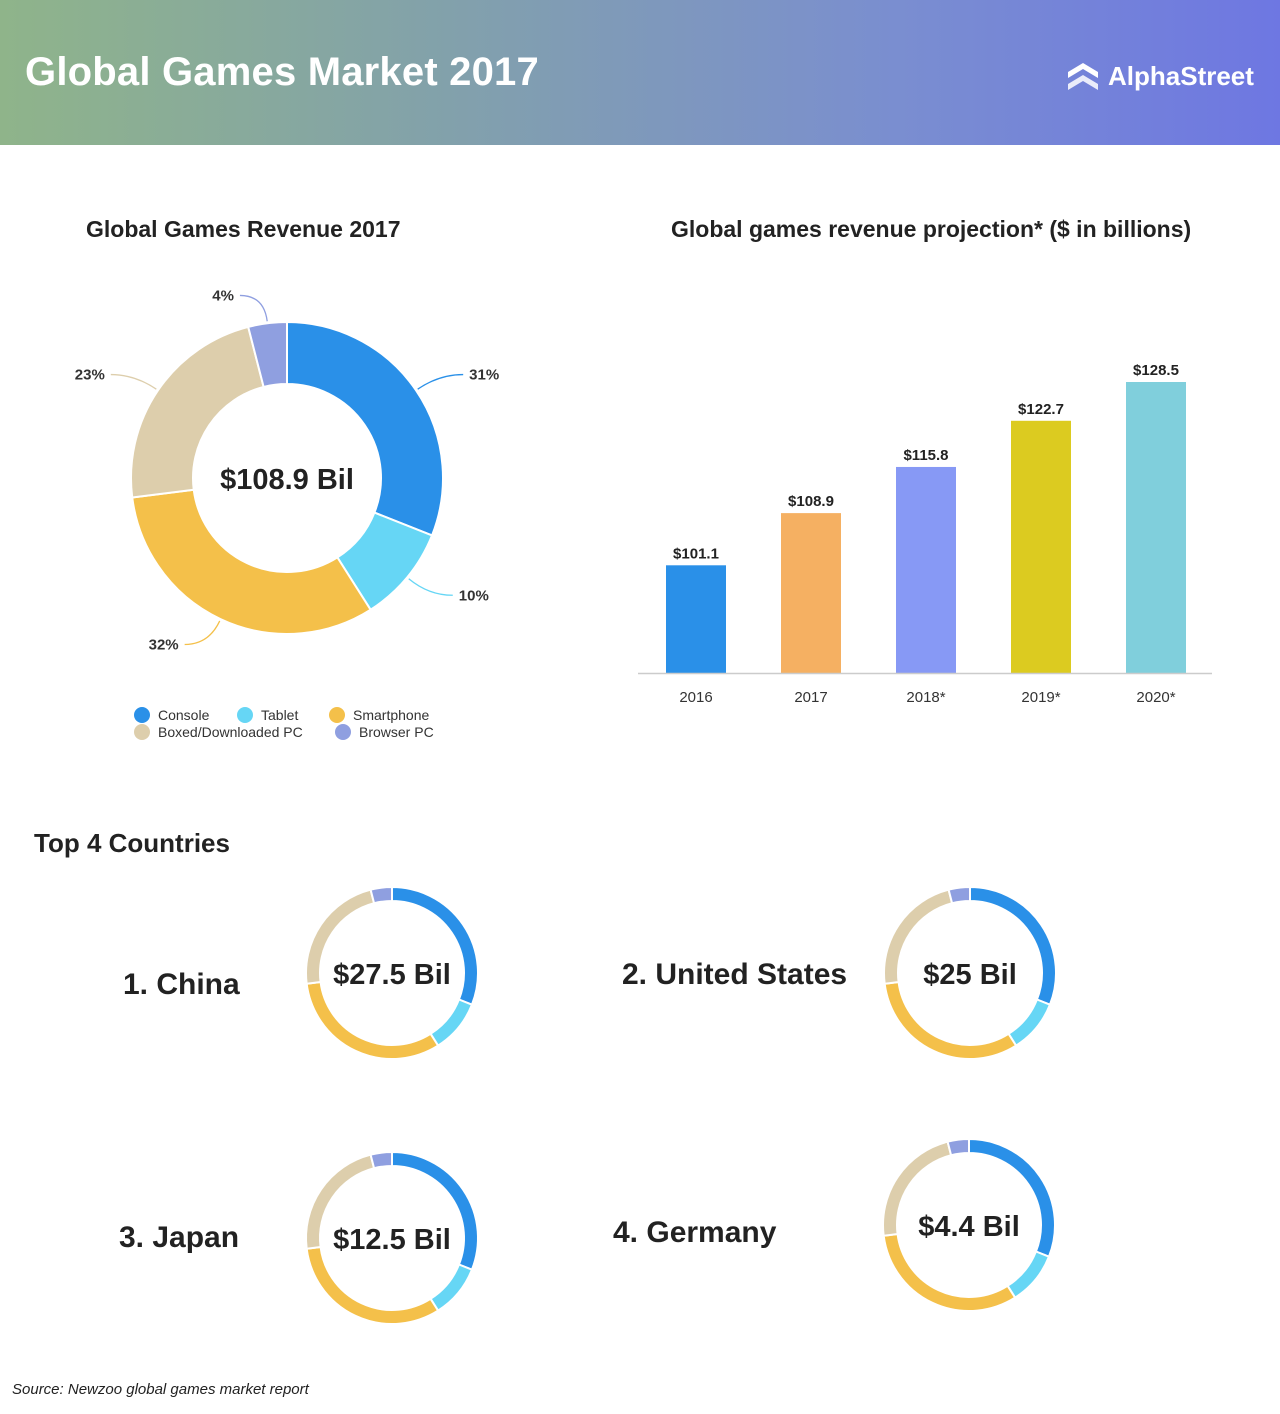 The width and height of the screenshot is (1280, 1414). Describe the element at coordinates (1181, 75) in the screenshot. I see `brand-name: AlphaStreet` at that location.